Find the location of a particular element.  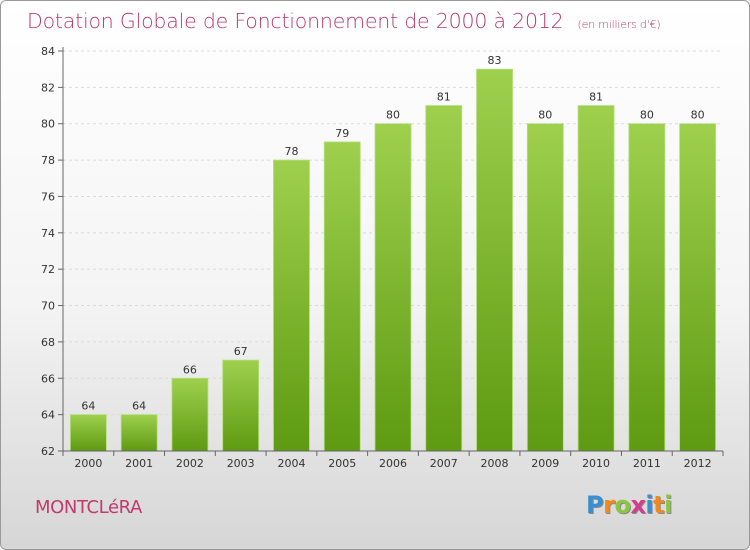

x-tick-label: 2001 is located at coordinates (139, 463).